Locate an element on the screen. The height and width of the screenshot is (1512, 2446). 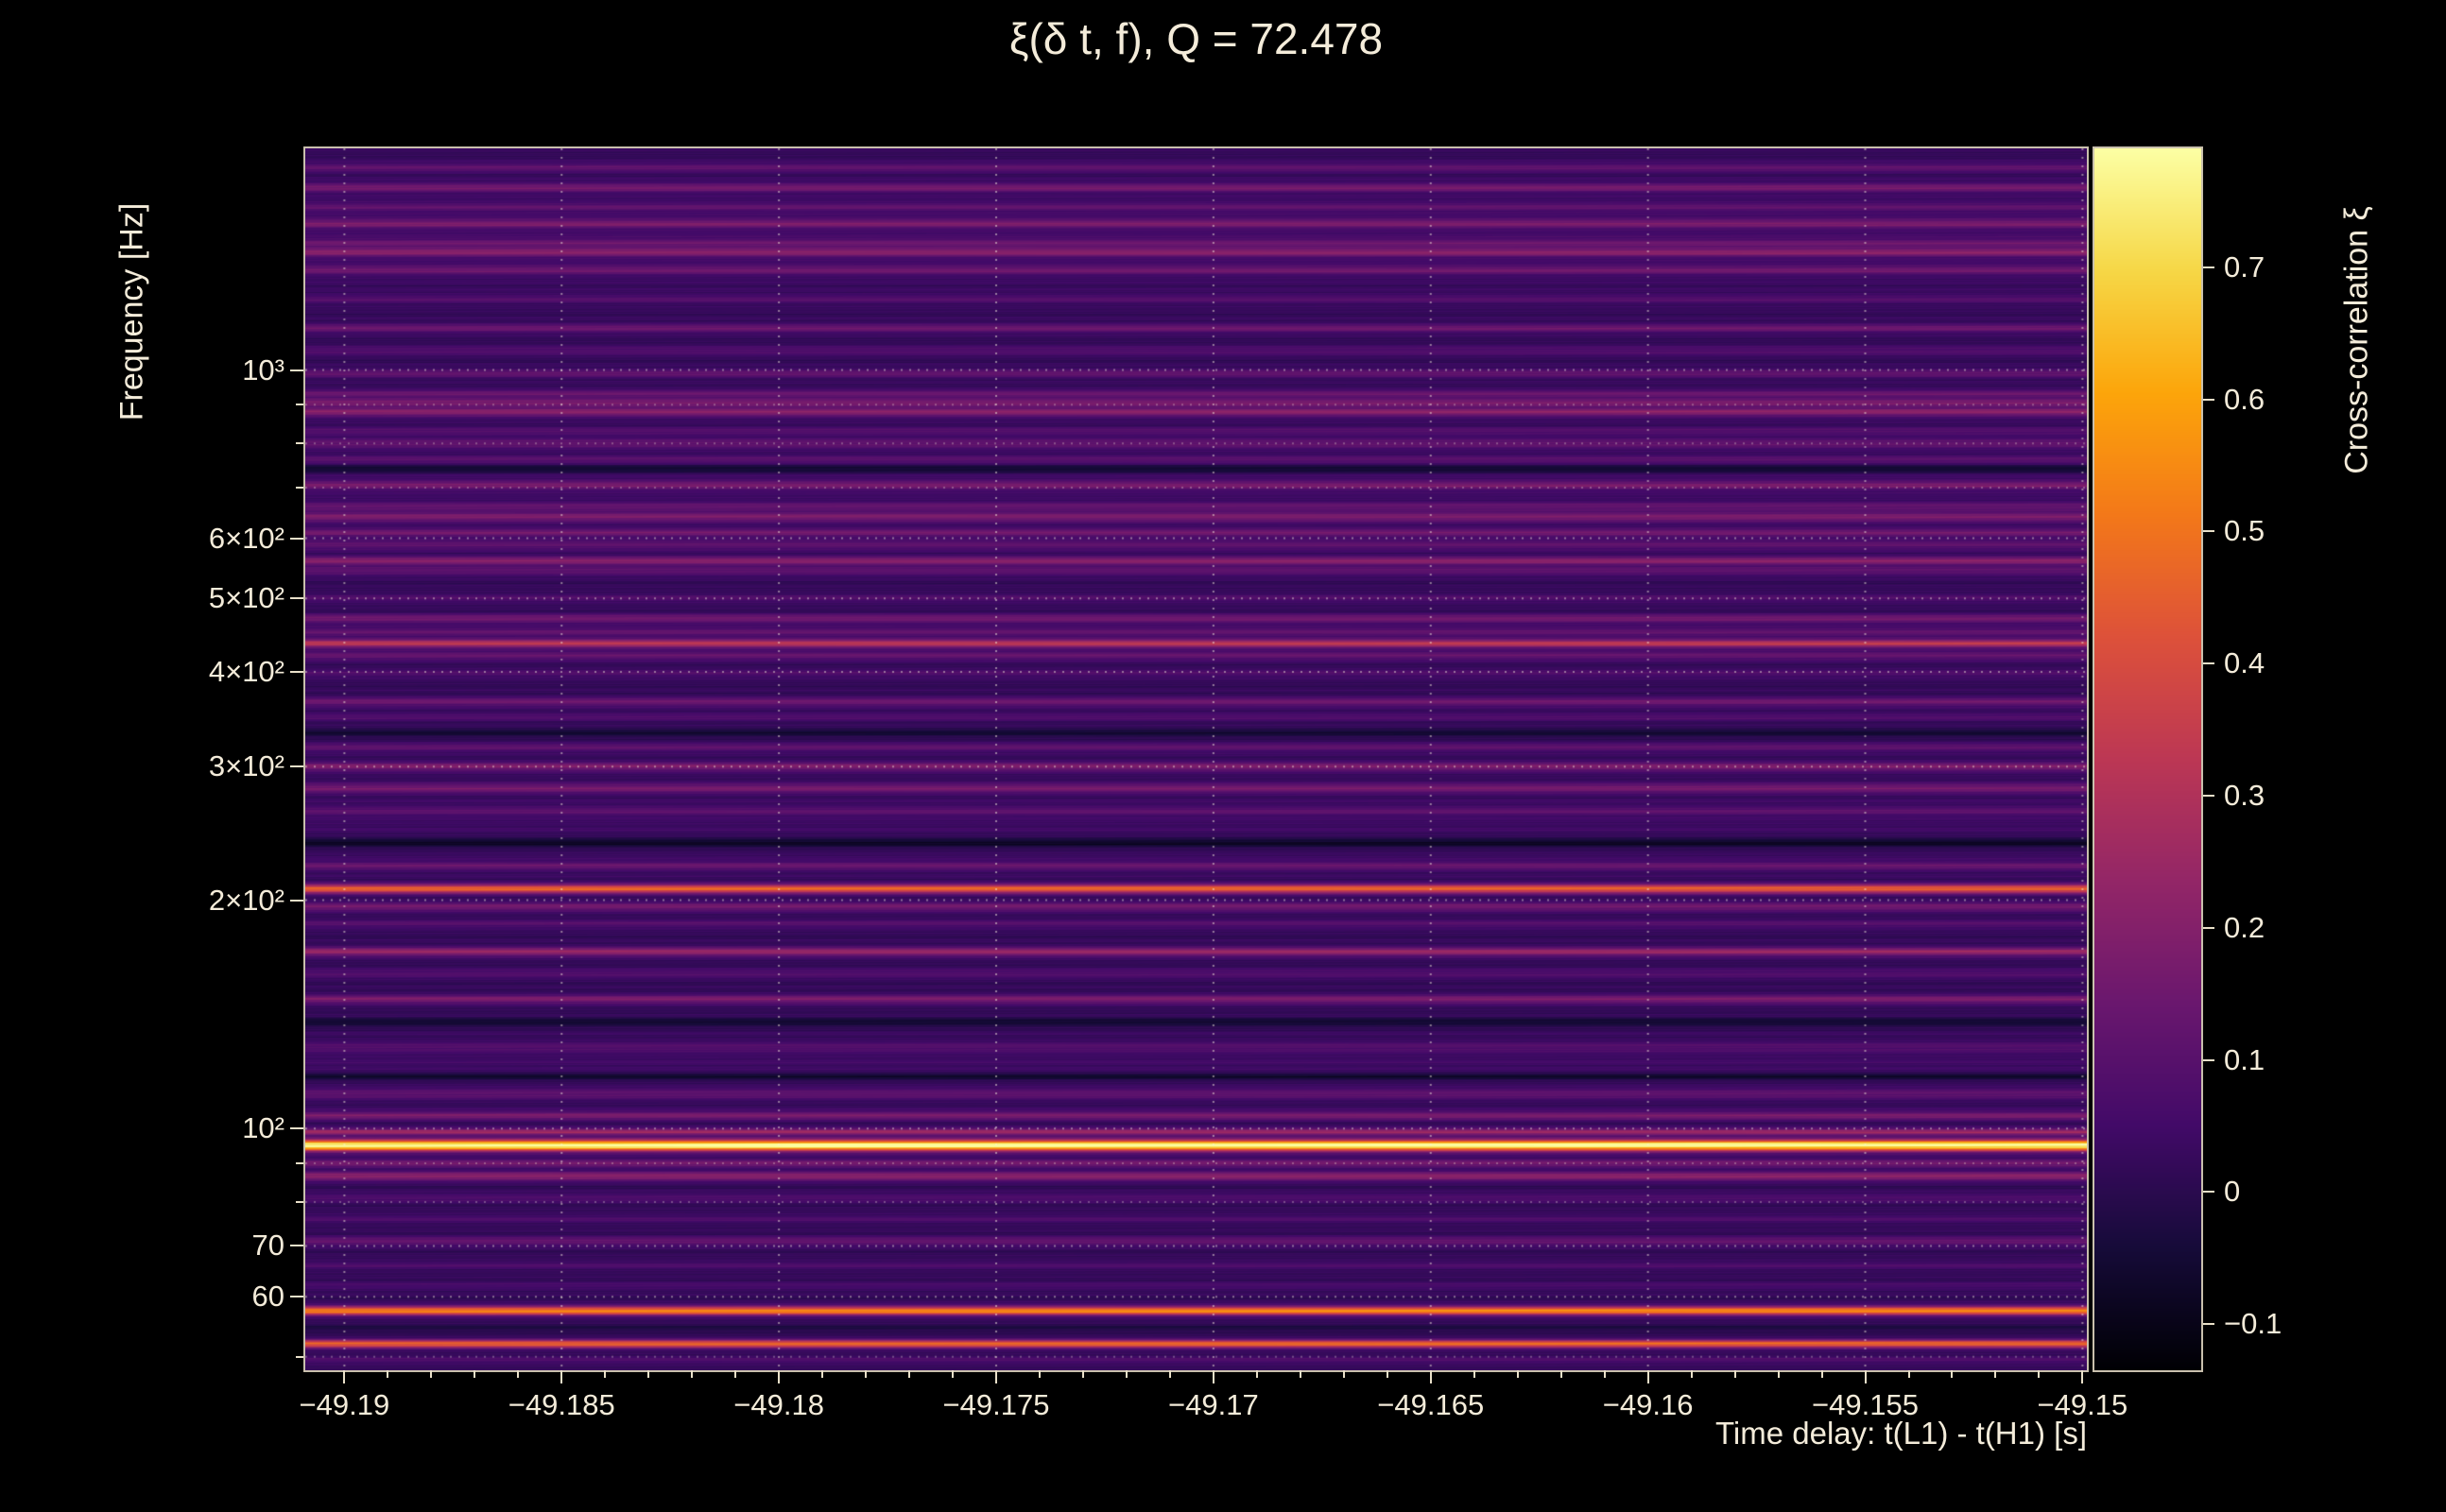
colorbar-tick-label: 0.2 is located at coordinates (2244, 927).